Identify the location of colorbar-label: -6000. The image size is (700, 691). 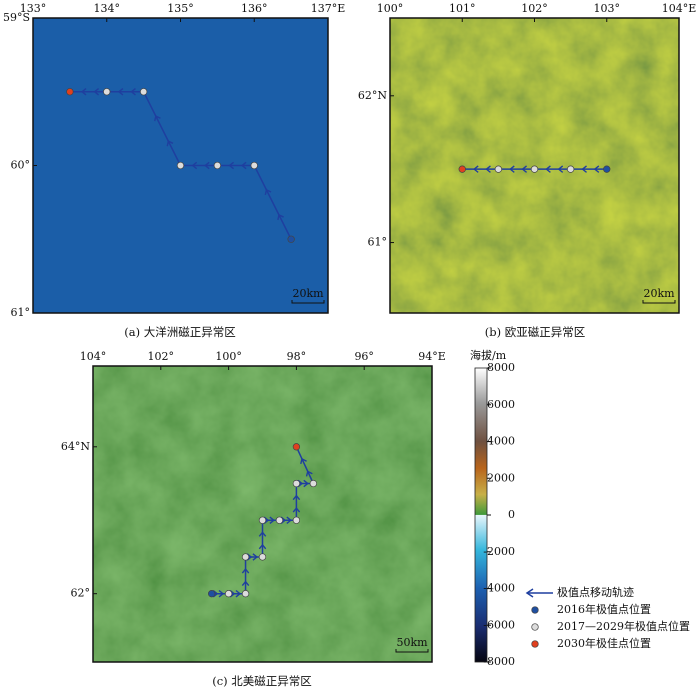
(499, 624).